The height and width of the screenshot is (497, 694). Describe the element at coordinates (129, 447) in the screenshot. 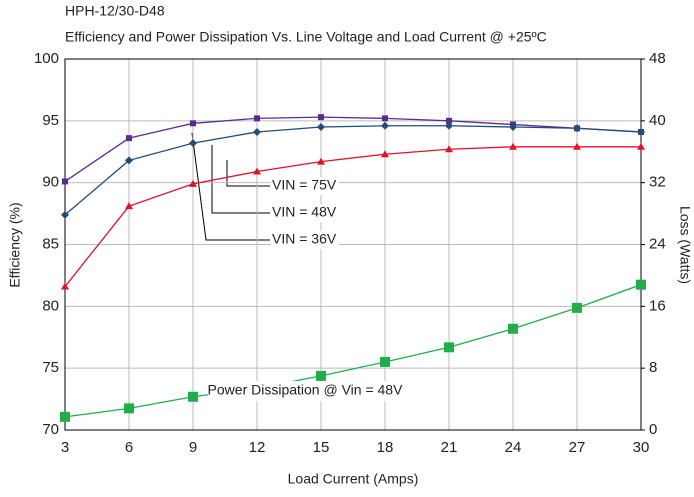

I see `x-tick-label: 6` at that location.